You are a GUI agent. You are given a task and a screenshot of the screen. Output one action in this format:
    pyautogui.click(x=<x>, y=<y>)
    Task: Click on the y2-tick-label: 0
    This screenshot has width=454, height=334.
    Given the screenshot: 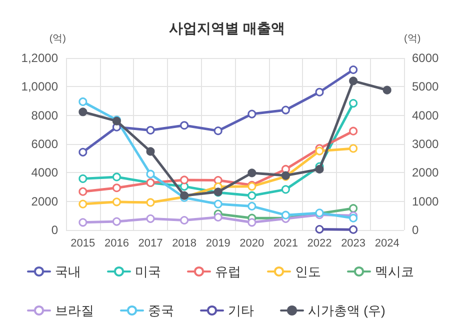 What is the action you would take?
    pyautogui.click(x=415, y=230)
    